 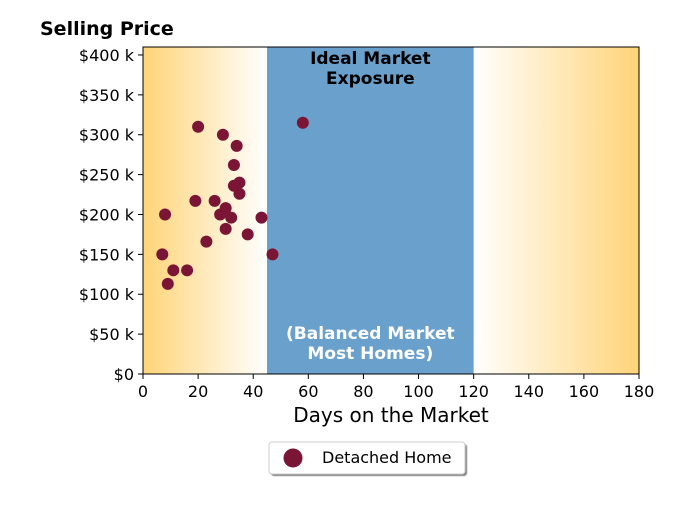 What do you see at coordinates (107, 175) in the screenshot?
I see `y-tick-label: $250 k` at bounding box center [107, 175].